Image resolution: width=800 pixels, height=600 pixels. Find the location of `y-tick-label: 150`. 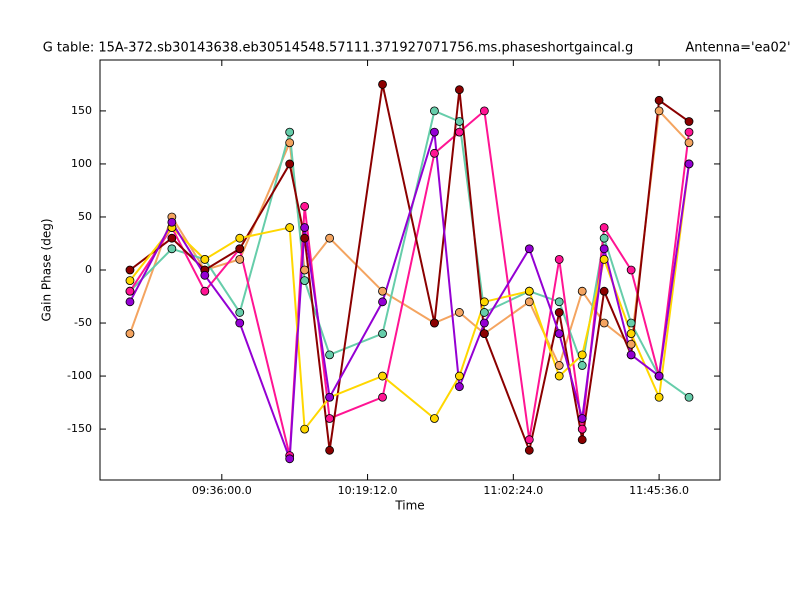

y-tick-label: 150 is located at coordinates (81, 110).